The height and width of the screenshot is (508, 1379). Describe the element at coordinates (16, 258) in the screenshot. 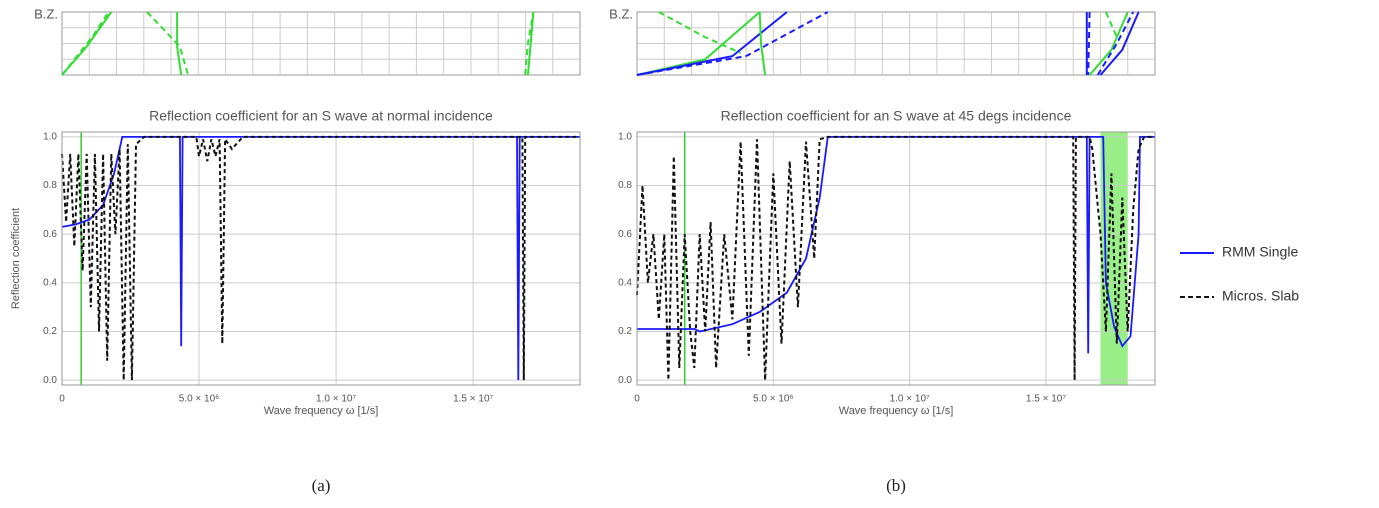

I see `y-axis-label: Reflection coefficient` at that location.